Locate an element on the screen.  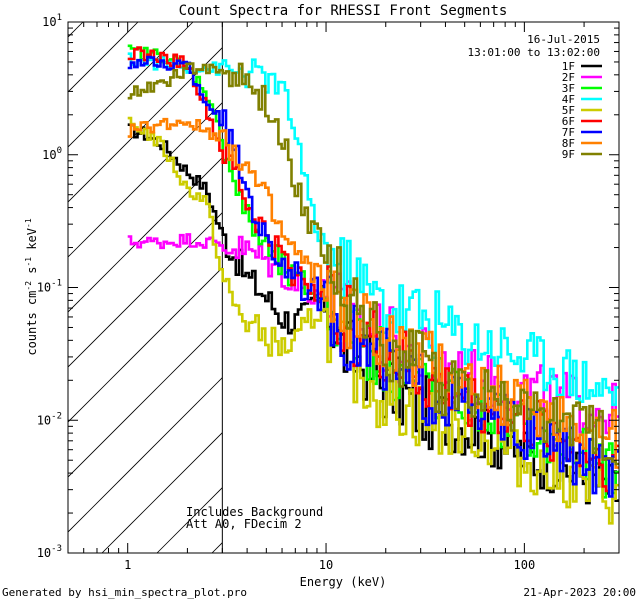
legend-label-6F: 6F is located at coordinates (568, 121).